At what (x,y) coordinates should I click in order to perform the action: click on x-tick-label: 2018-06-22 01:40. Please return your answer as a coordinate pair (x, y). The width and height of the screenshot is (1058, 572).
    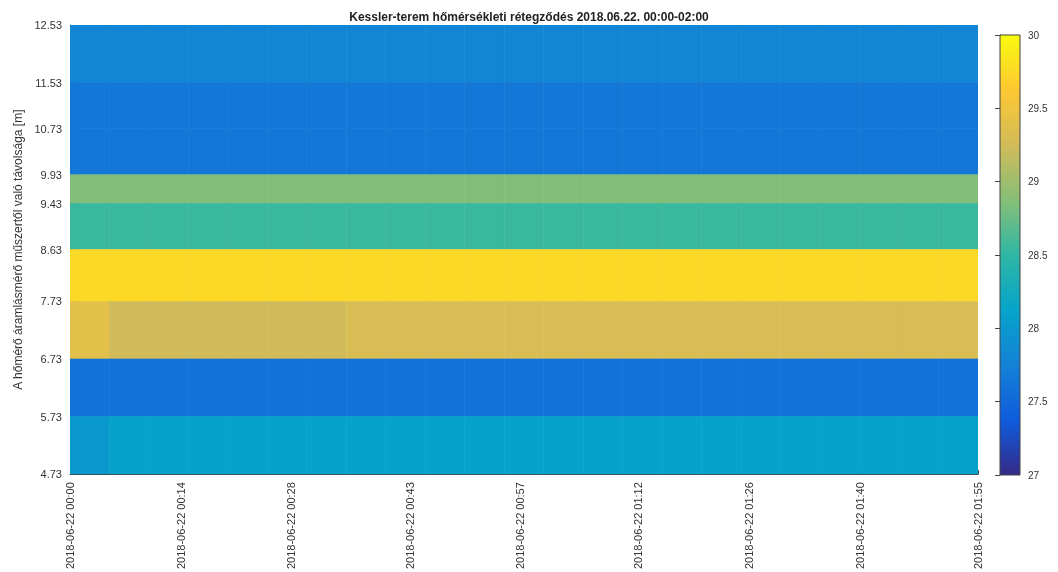
    Looking at the image, I should click on (859, 526).